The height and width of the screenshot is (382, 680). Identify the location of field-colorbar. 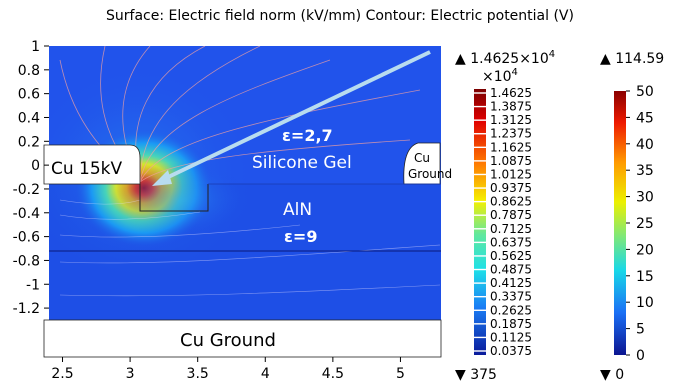
(480, 222).